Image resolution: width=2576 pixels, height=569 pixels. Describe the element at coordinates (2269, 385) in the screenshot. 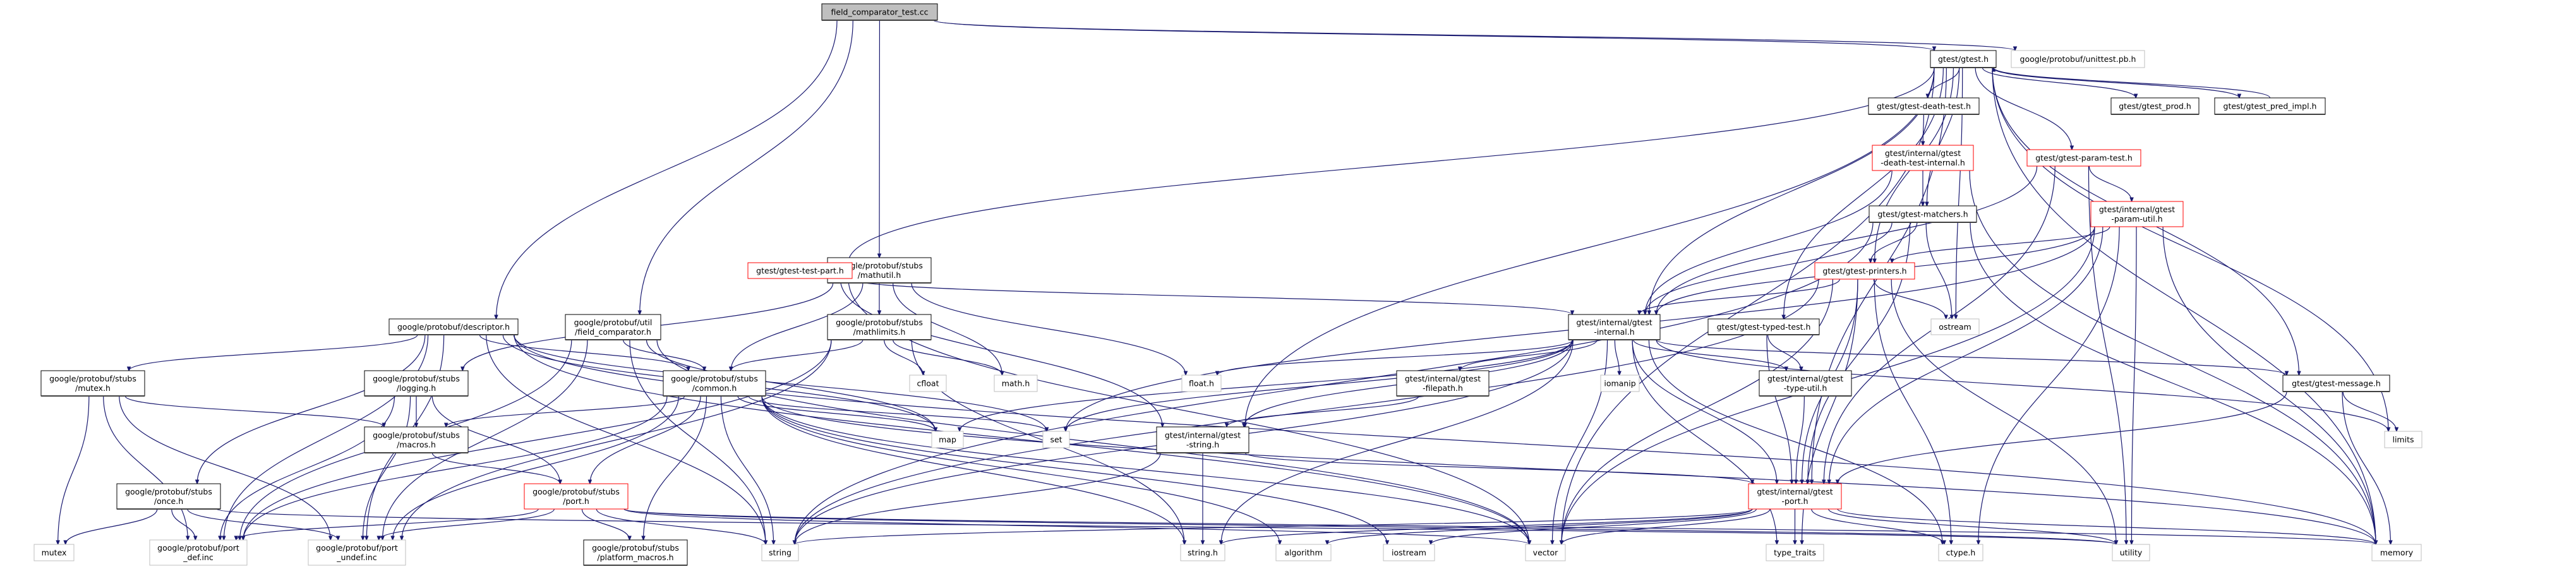

I see `edge-paramutil-to-memory` at that location.